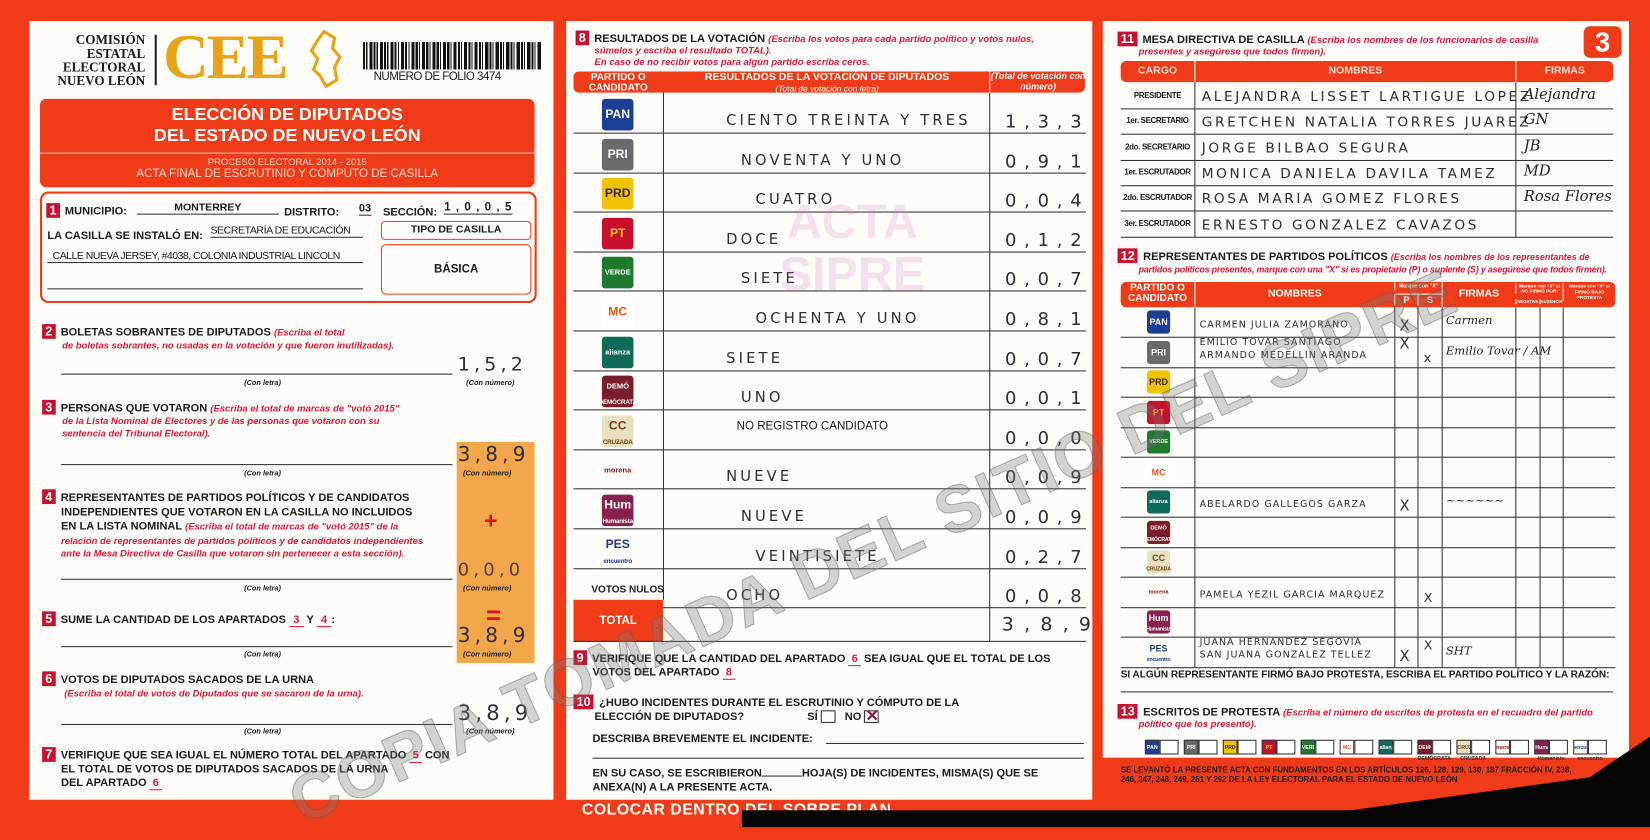  Describe the element at coordinates (178, 679) in the screenshot. I see `section-6-title: 6 VOTOS DE DIPUTADOS SACADOS DE LA URNA` at that location.